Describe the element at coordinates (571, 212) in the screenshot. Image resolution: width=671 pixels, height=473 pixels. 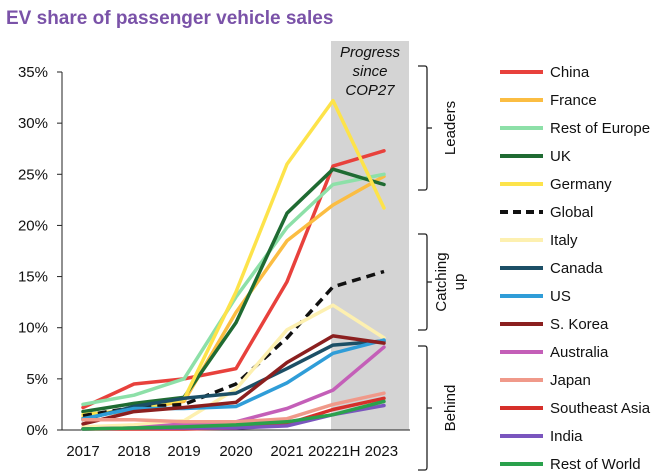
I see `legend-label-global: Global` at that location.